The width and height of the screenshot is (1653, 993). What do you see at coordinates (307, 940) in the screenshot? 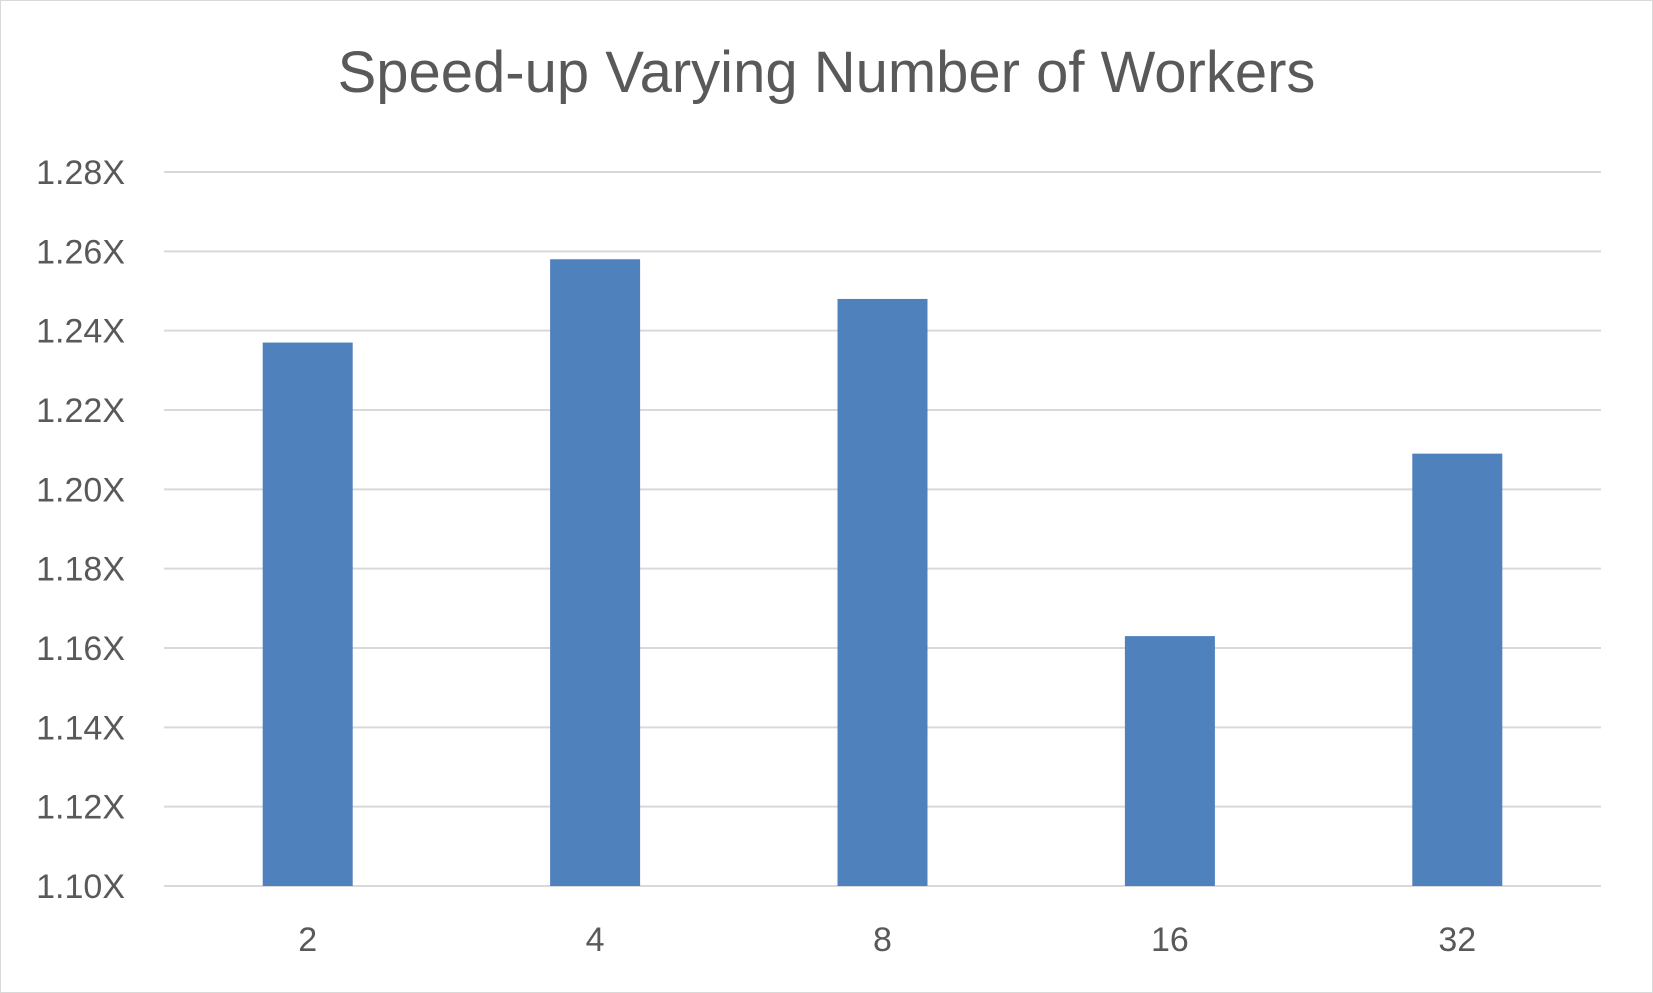
I see `x-tick-label: 2` at bounding box center [307, 940].